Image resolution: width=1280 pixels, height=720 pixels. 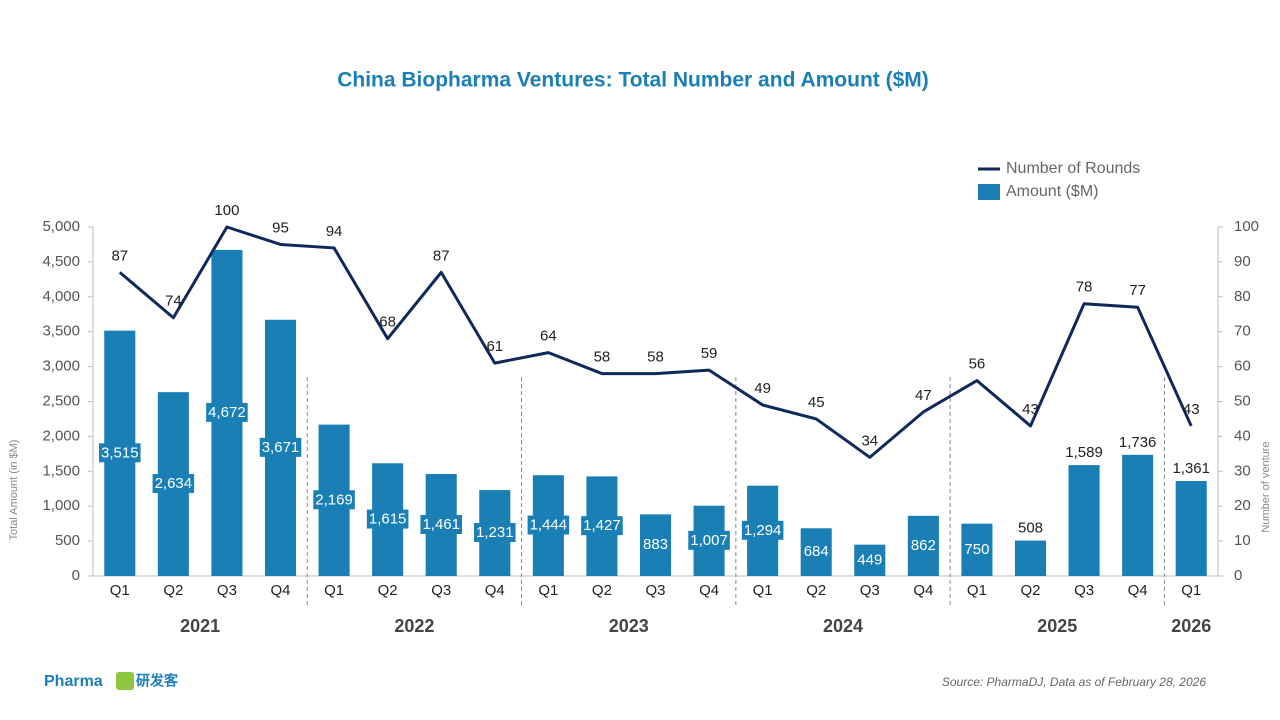 What do you see at coordinates (280, 227) in the screenshot?
I see `line-value-label: 95` at bounding box center [280, 227].